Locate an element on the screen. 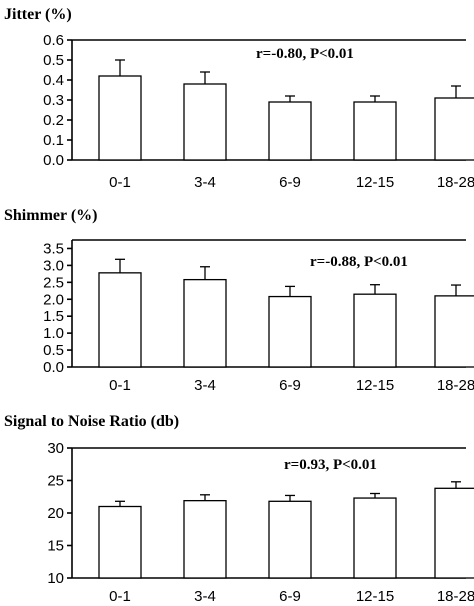  jitter-category-label: 6-9 is located at coordinates (290, 182).